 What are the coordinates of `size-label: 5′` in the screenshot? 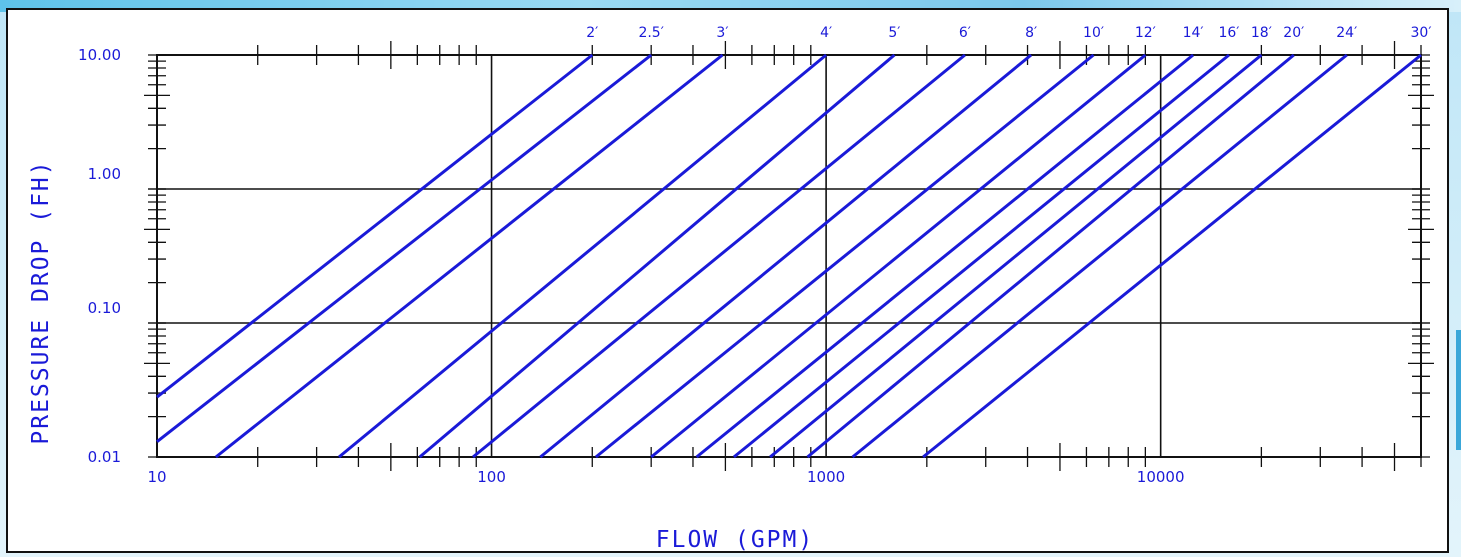 It's located at (894, 33).